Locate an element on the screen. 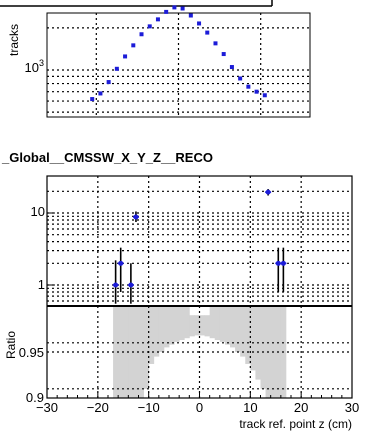 The image size is (365, 443). ratio-y-tick-label-095: 0.95 is located at coordinates (31, 352).